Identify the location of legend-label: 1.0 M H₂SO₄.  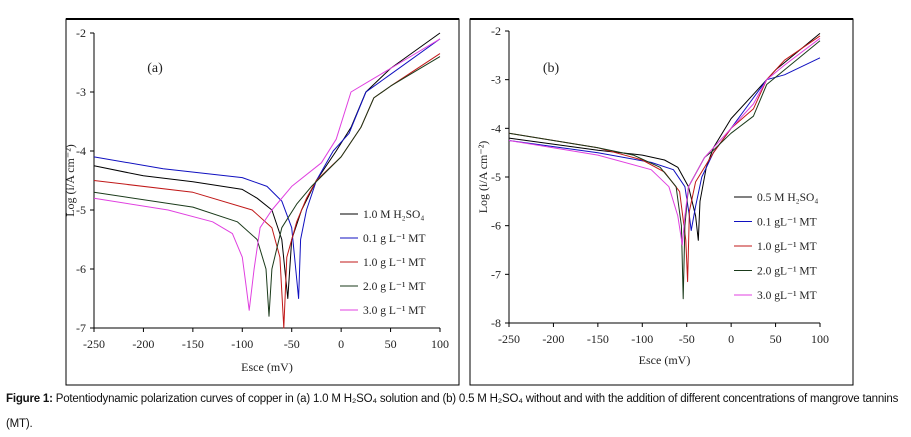
(393, 215).